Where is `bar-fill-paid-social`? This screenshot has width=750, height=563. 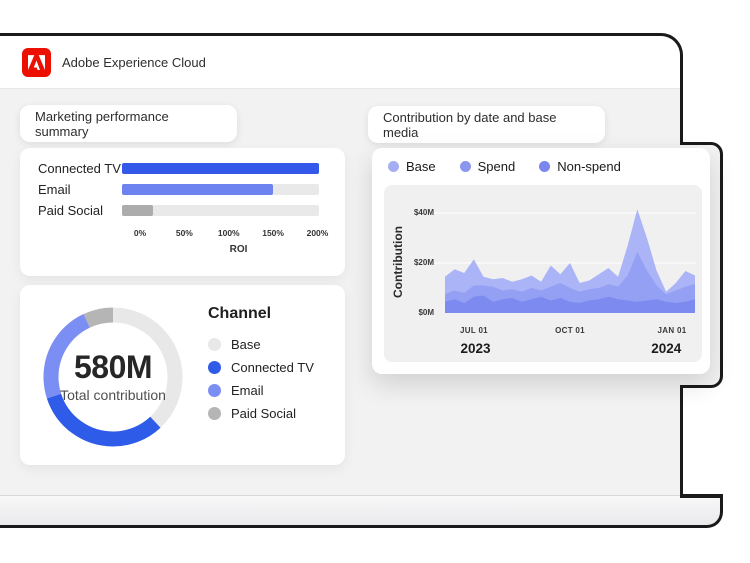 bar-fill-paid-social is located at coordinates (138, 210).